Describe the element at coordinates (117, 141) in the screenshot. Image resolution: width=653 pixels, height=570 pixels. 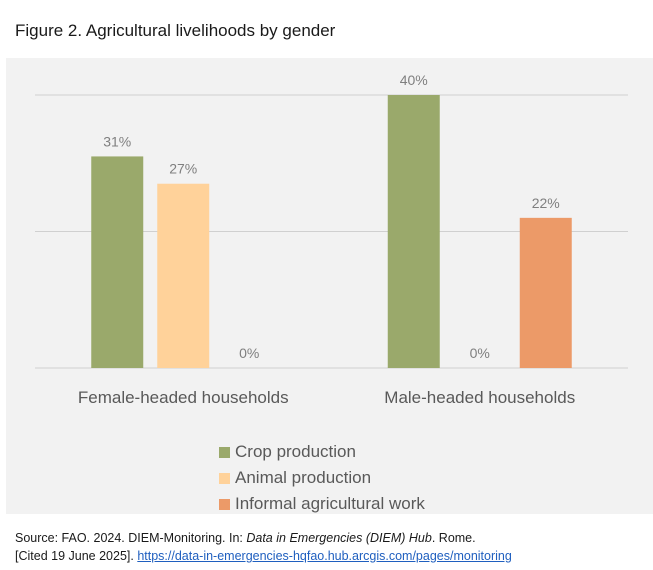
I see `data-label: 31%` at that location.